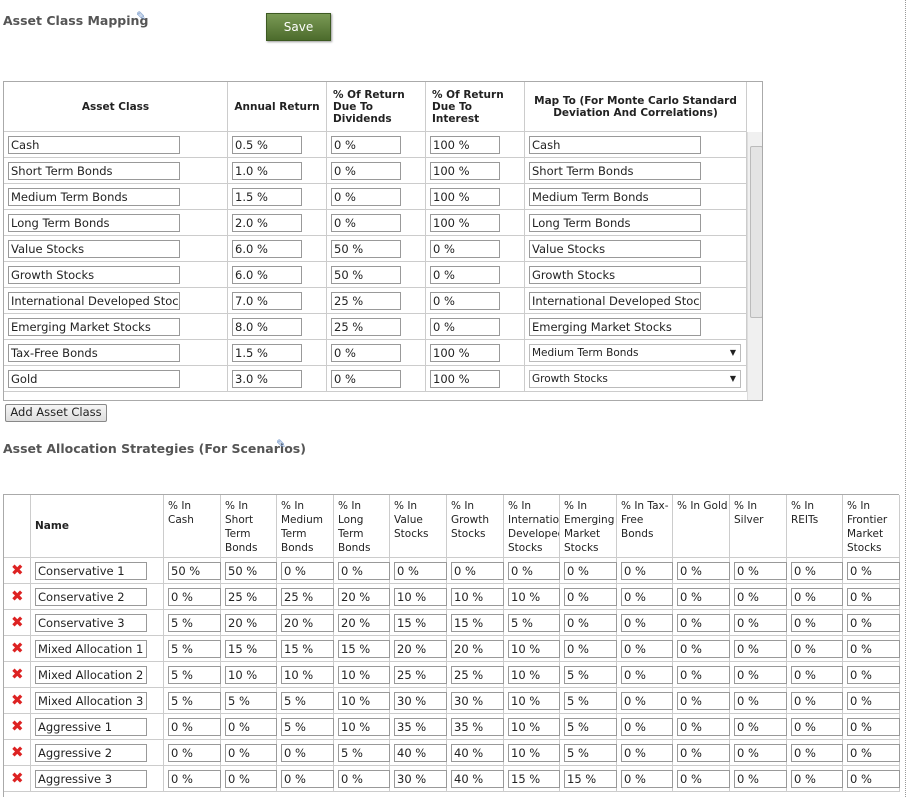 The image size is (913, 797). I want to click on scroll-thumb, so click(756, 232).